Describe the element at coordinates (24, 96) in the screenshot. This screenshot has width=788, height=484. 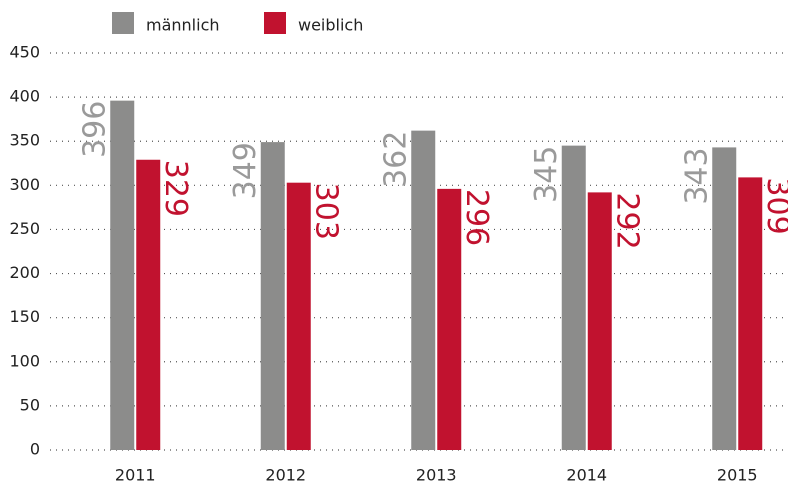
I see `y-tick-label: 400` at that location.